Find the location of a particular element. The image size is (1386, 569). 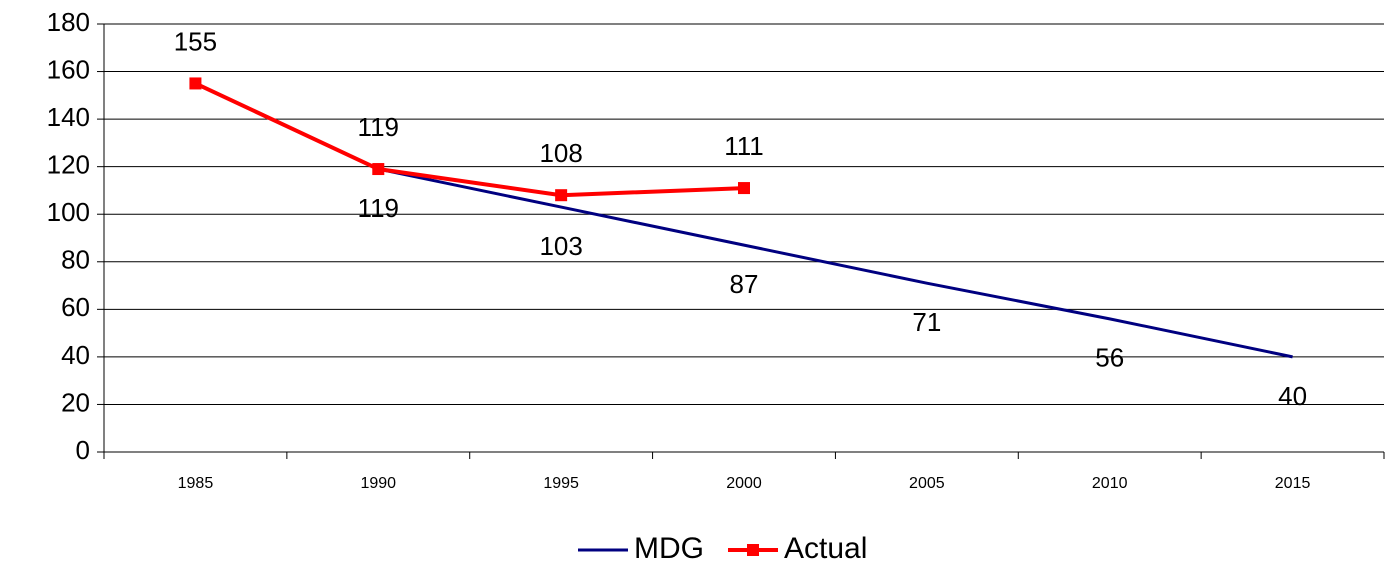

y-tick-label: 140 is located at coordinates (68, 117).